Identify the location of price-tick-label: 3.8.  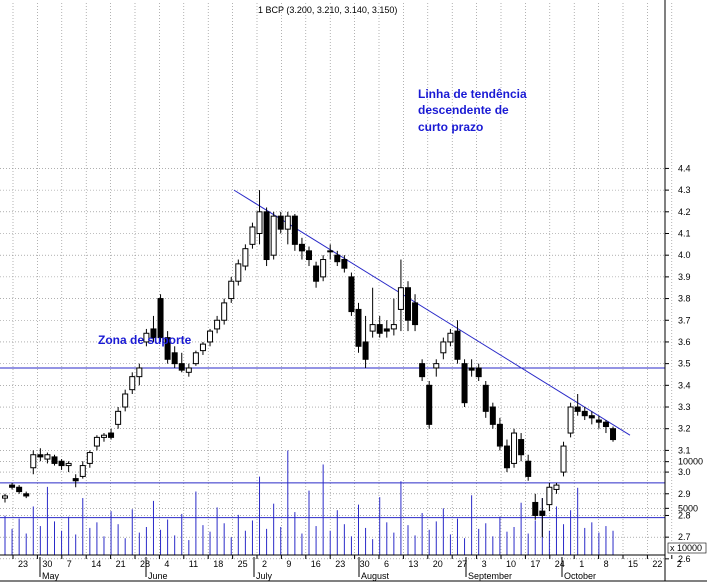
(684, 299).